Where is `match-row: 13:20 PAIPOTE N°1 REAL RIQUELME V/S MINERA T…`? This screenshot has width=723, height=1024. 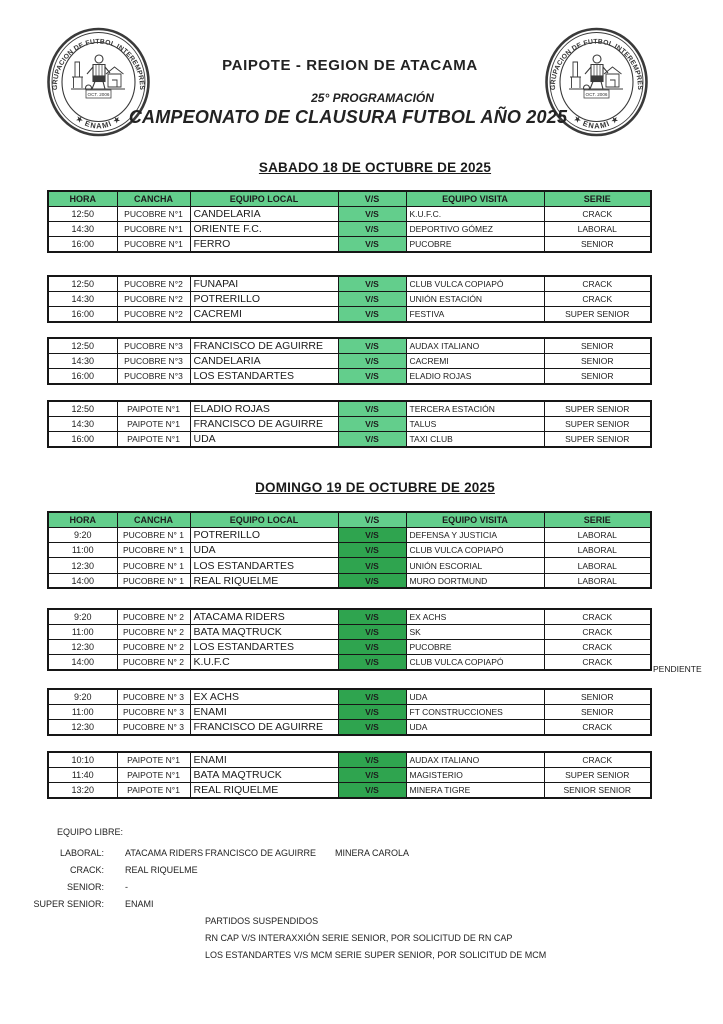
match-row: 13:20 PAIPOTE N°1 REAL RIQUELME V/S MINERA T… is located at coordinates (349, 790).